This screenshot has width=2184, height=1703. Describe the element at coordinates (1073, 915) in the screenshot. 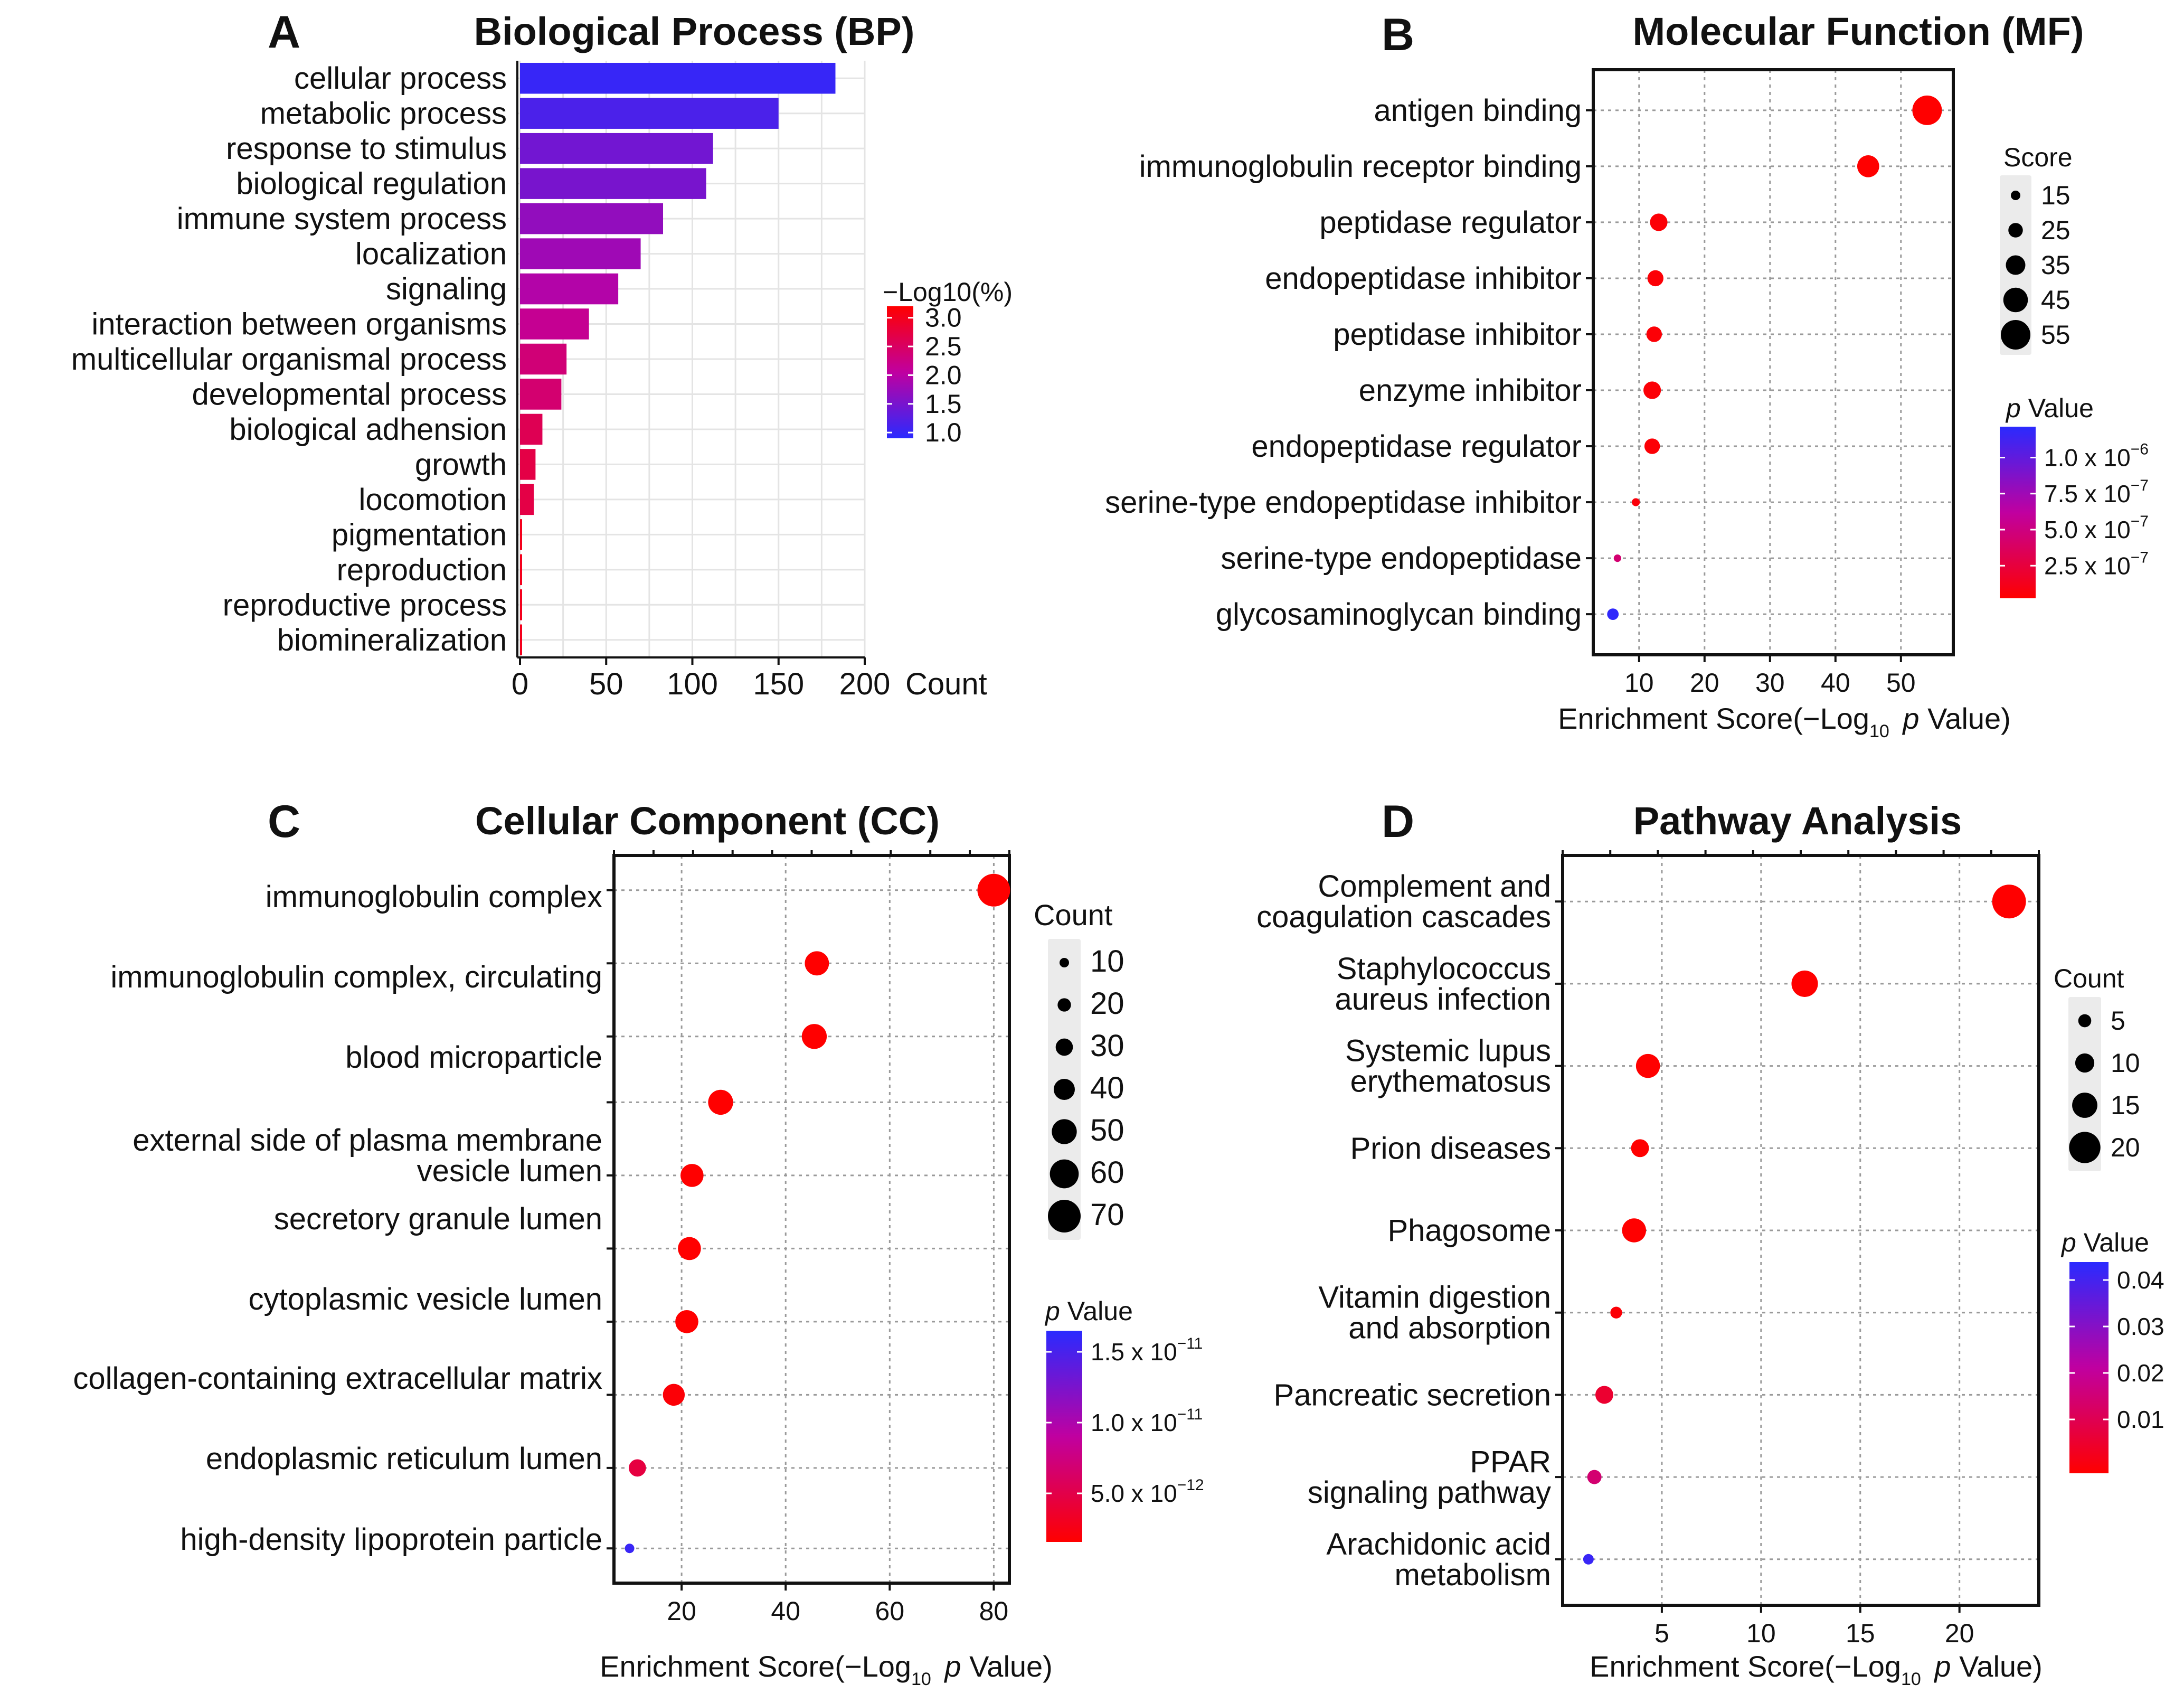

I see `size-legend-title: Count` at that location.